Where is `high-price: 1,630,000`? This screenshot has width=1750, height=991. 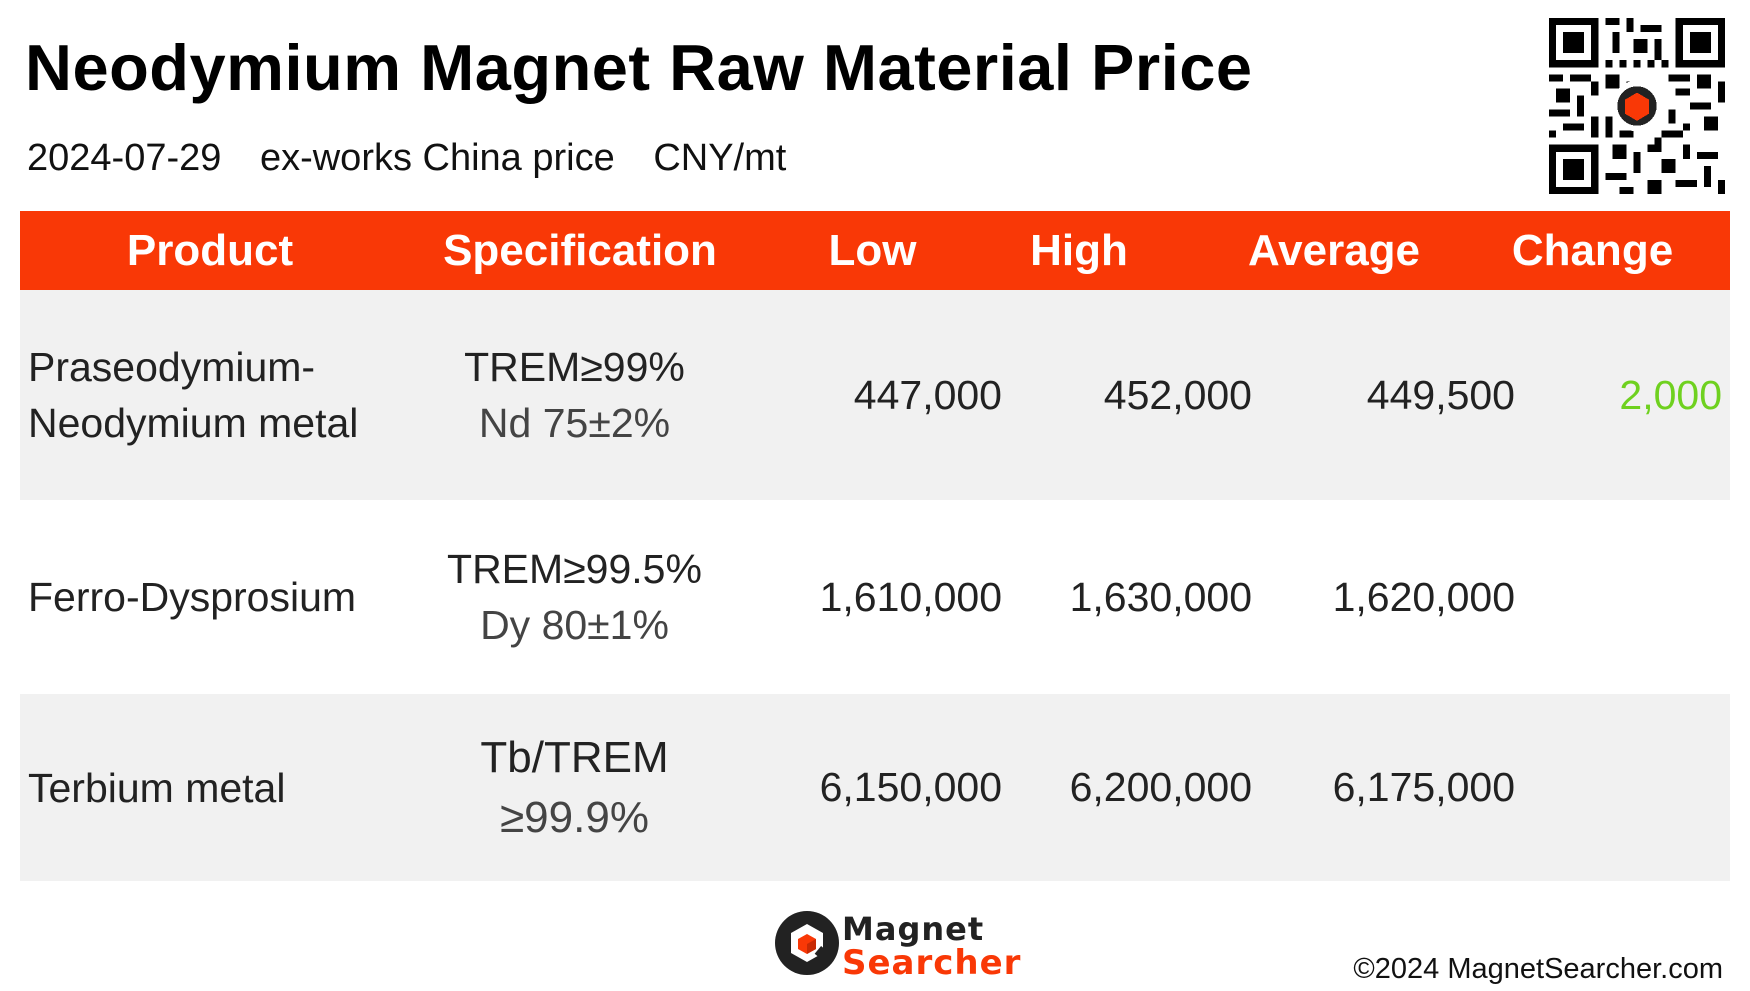
high-price: 1,630,000 is located at coordinates (1160, 596).